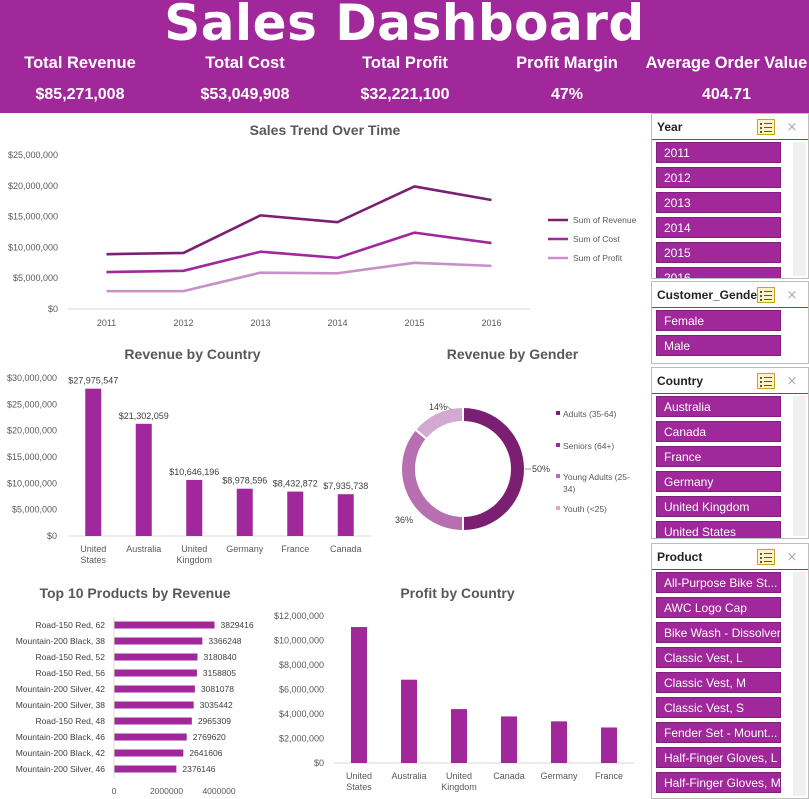  I want to click on slicer-item: Classic Vest, S, so click(718, 707).